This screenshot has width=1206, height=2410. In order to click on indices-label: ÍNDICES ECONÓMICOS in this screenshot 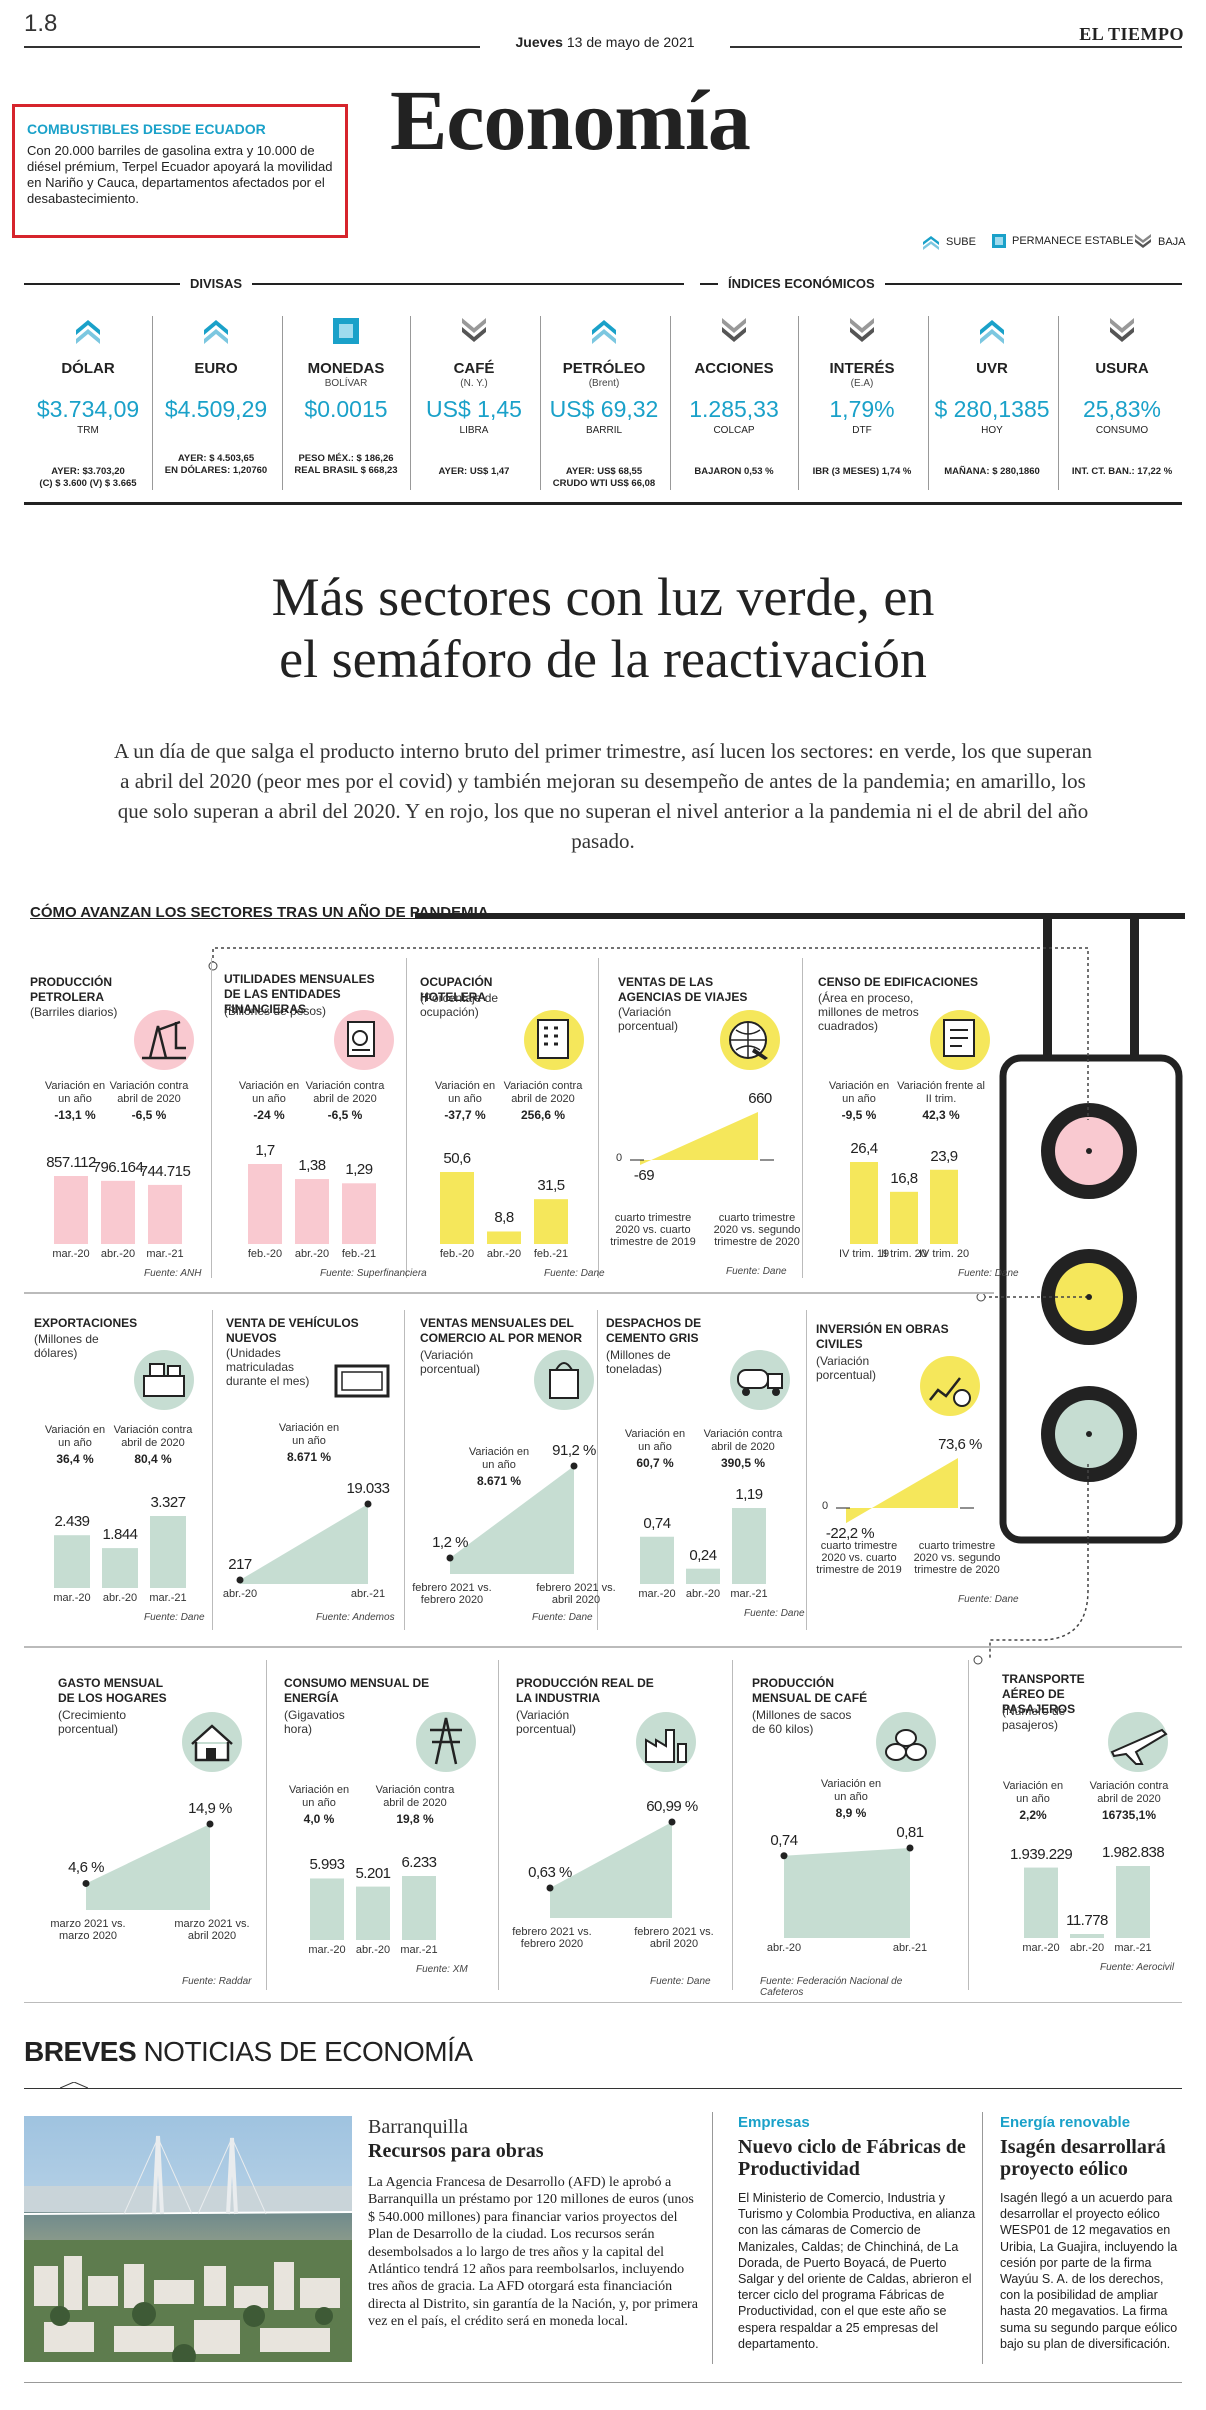, I will do `click(801, 283)`.